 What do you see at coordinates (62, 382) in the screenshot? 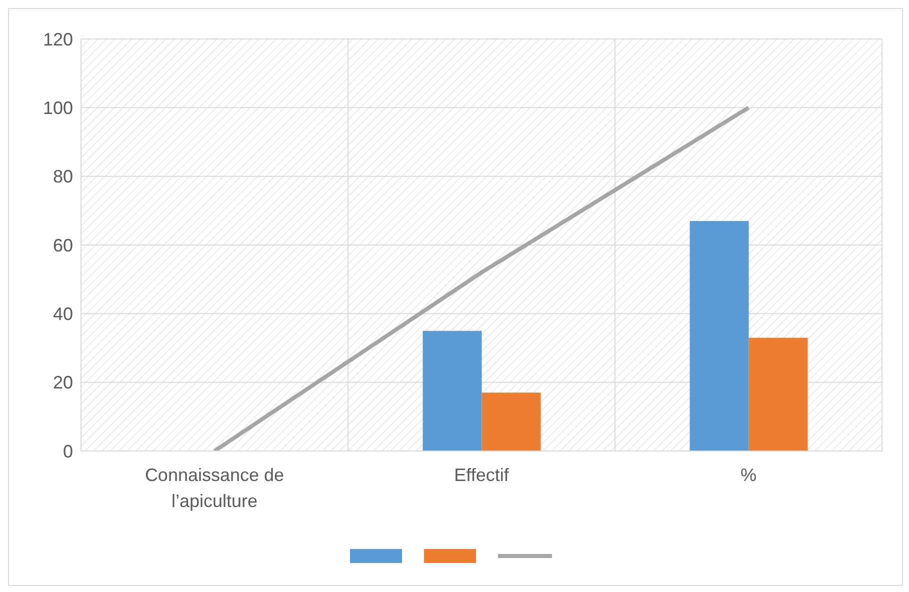
I see `y-tick-label: 20` at bounding box center [62, 382].